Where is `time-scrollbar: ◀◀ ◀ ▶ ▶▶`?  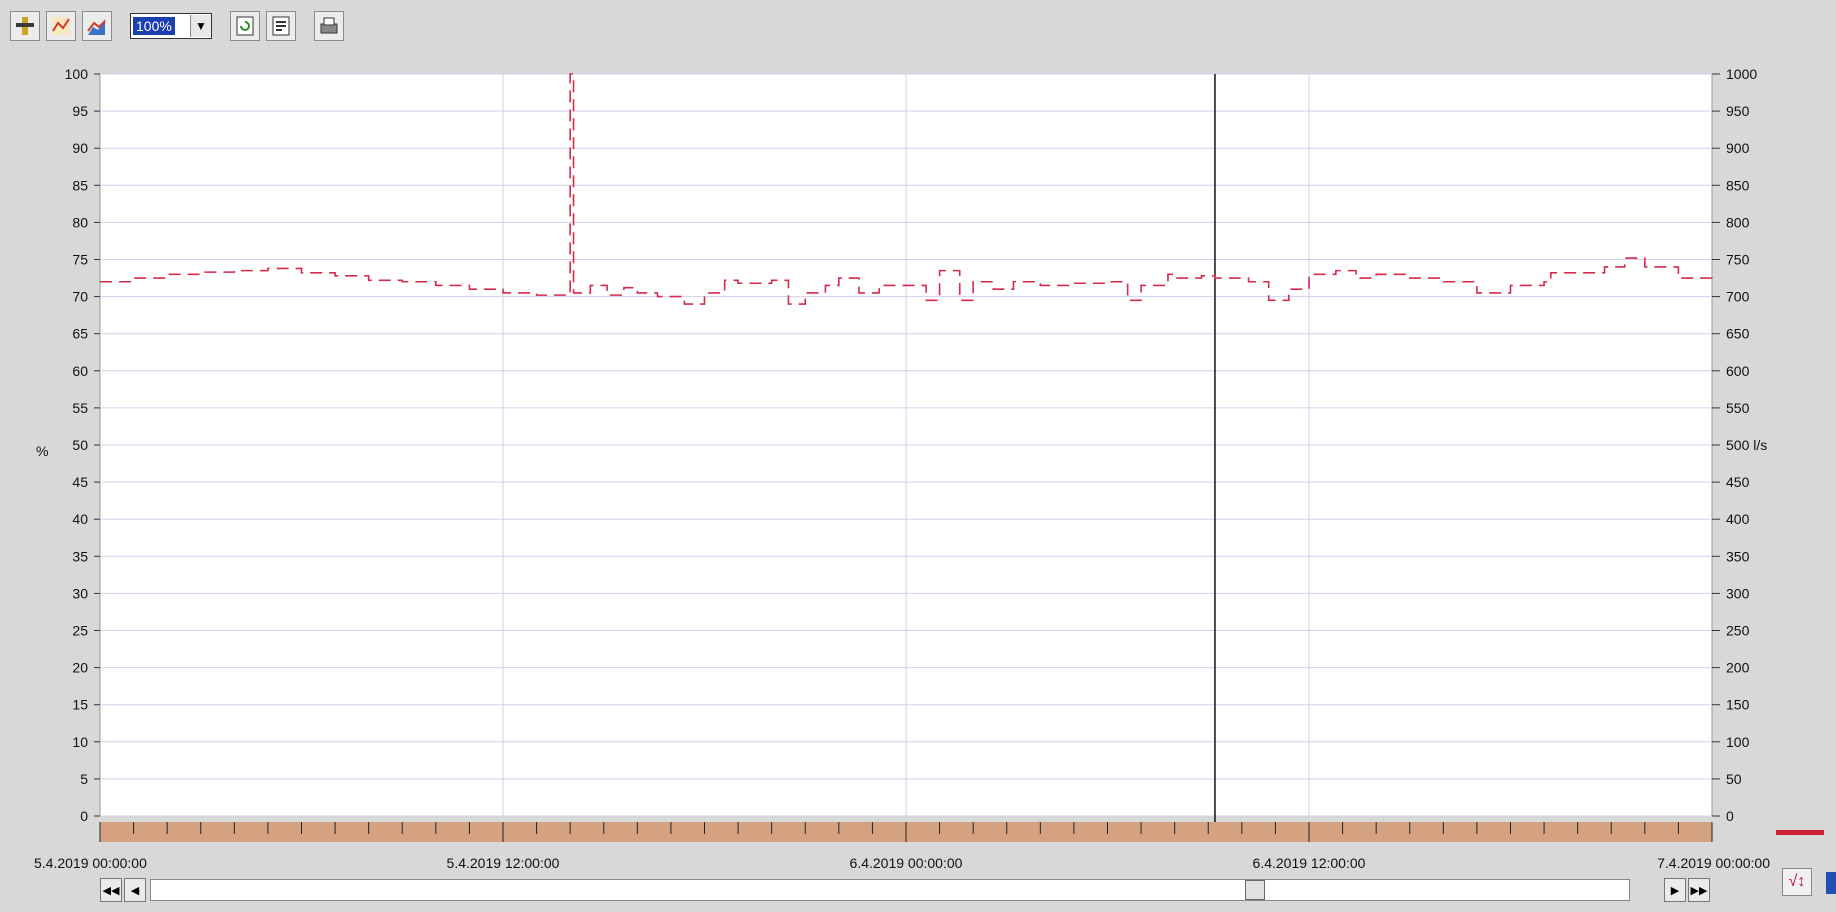 time-scrollbar: ◀◀ ◀ ▶ ▶▶ is located at coordinates (905, 891).